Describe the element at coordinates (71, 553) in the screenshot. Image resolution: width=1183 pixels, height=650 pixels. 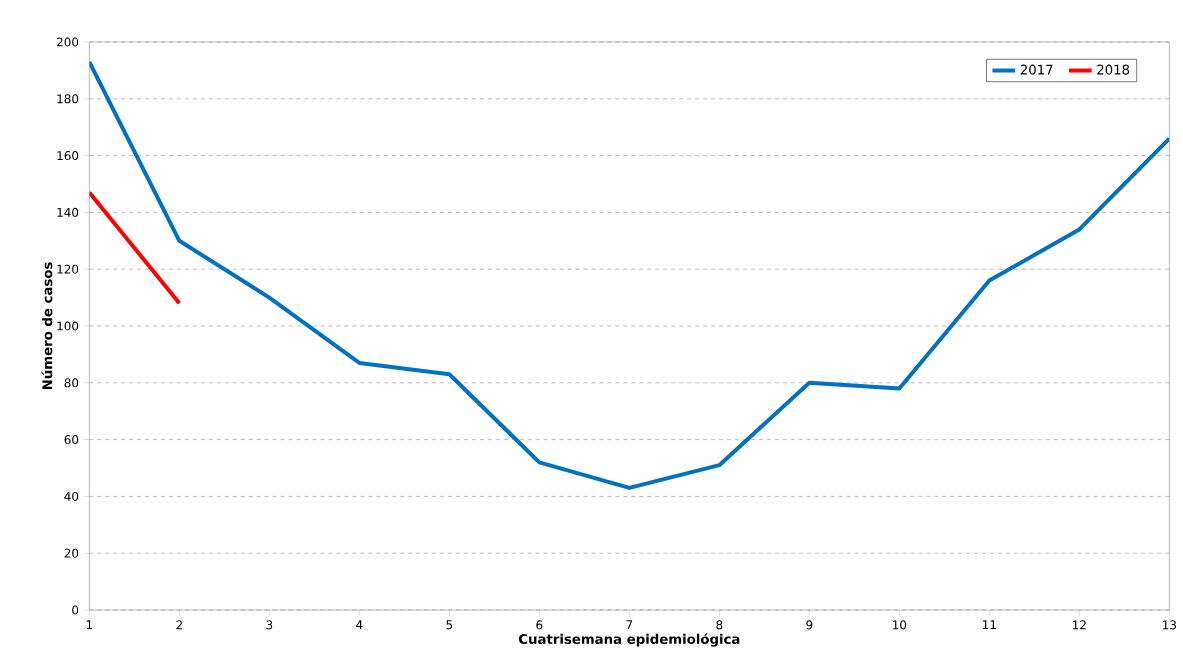
I see `y-tick-label: 20` at that location.